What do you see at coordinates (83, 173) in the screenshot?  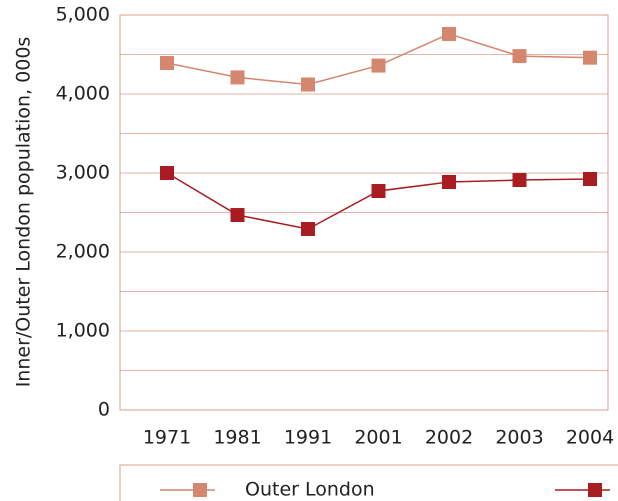 I see `y-tick-label: 3,000` at bounding box center [83, 173].